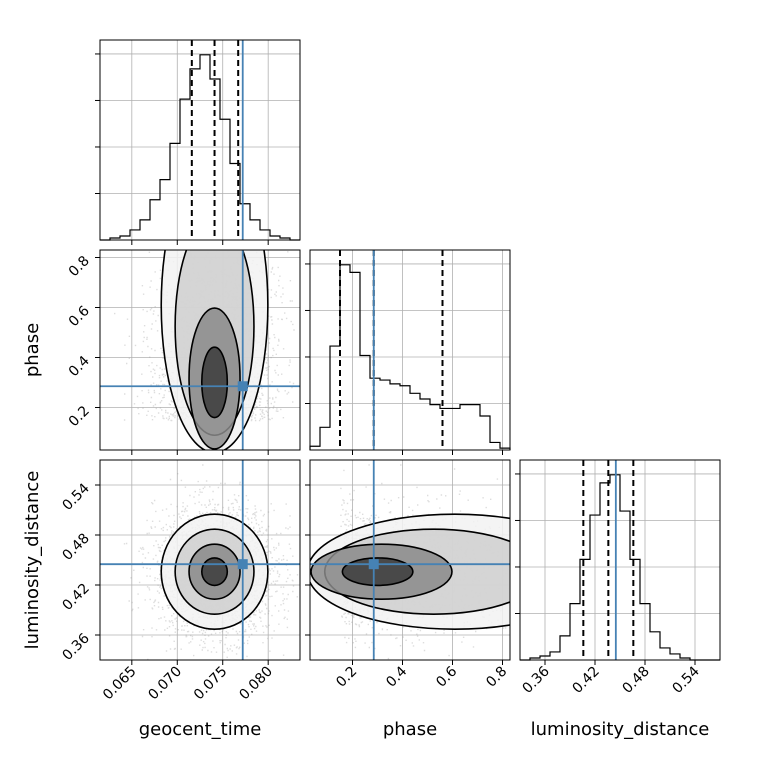 The width and height of the screenshot is (760, 760). I want to click on x-tick-label: 0.075, so click(211, 684).